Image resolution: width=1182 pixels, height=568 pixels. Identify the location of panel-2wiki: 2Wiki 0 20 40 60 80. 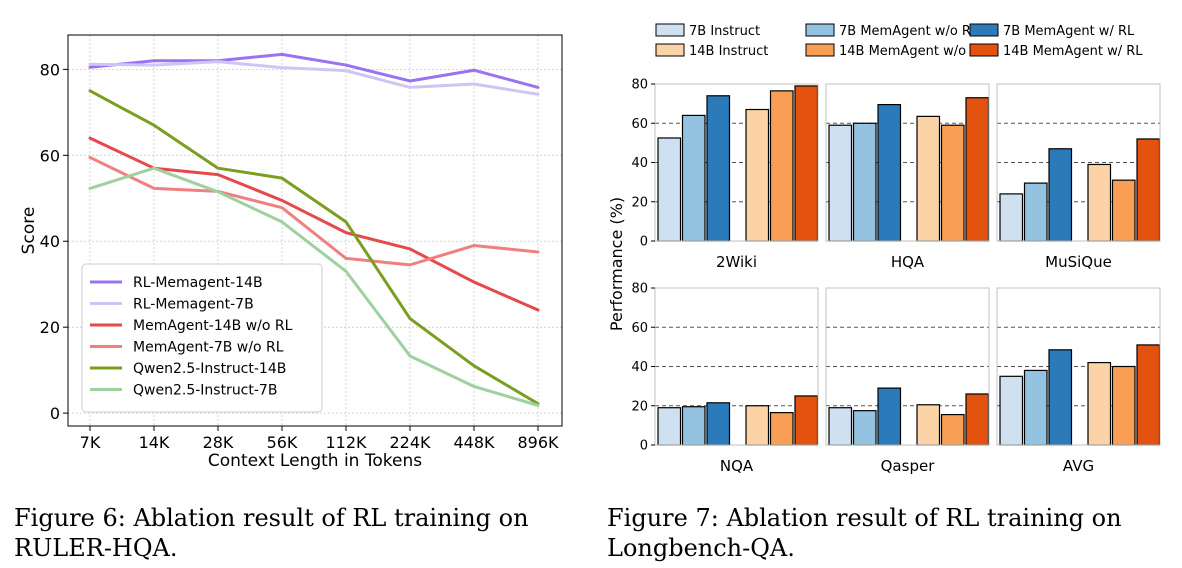
(725, 174).